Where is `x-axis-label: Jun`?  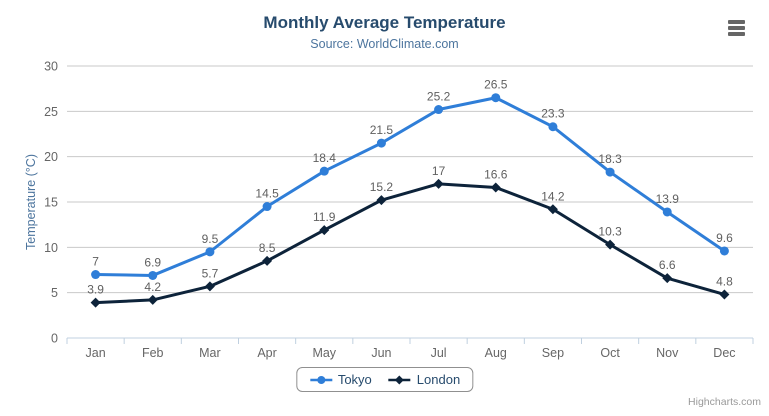 x-axis-label: Jun is located at coordinates (381, 353).